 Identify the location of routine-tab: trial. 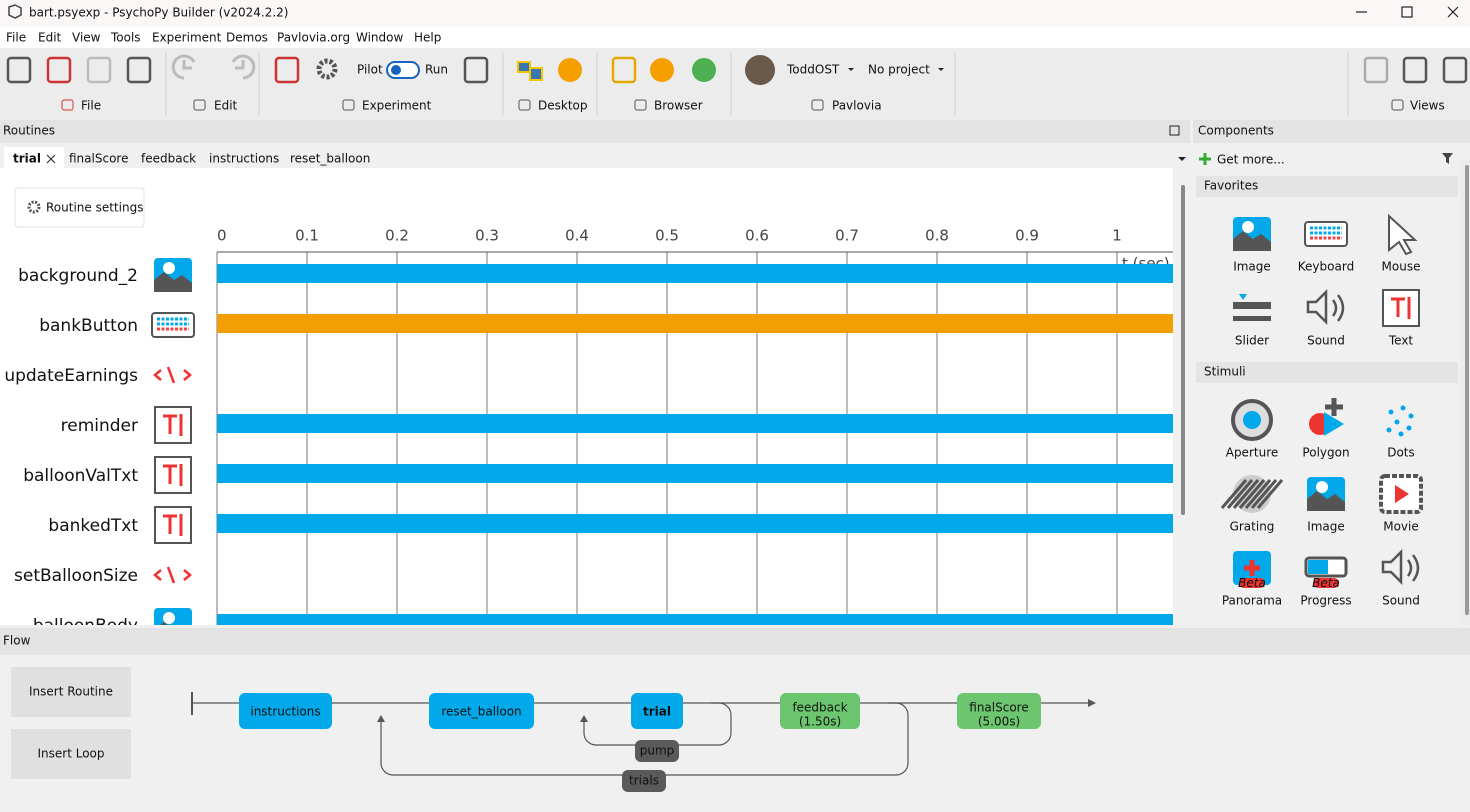
(27, 159).